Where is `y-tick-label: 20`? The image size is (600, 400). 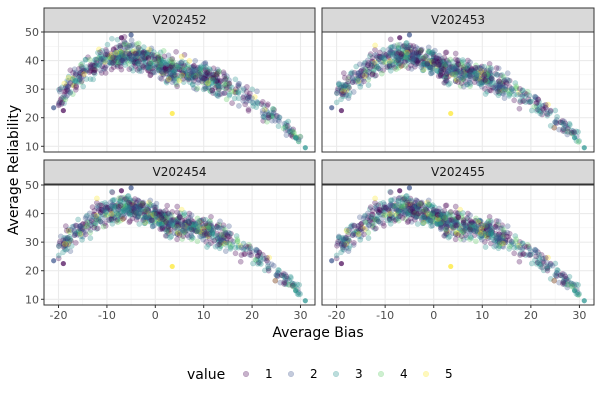 y-tick-label: 20 is located at coordinates (32, 271).